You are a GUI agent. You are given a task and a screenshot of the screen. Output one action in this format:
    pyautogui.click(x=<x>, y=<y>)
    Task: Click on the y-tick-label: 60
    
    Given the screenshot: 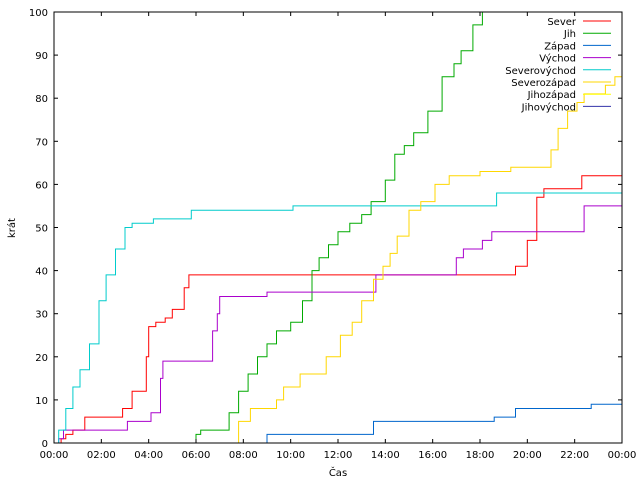 What is the action you would take?
    pyautogui.click(x=41, y=185)
    